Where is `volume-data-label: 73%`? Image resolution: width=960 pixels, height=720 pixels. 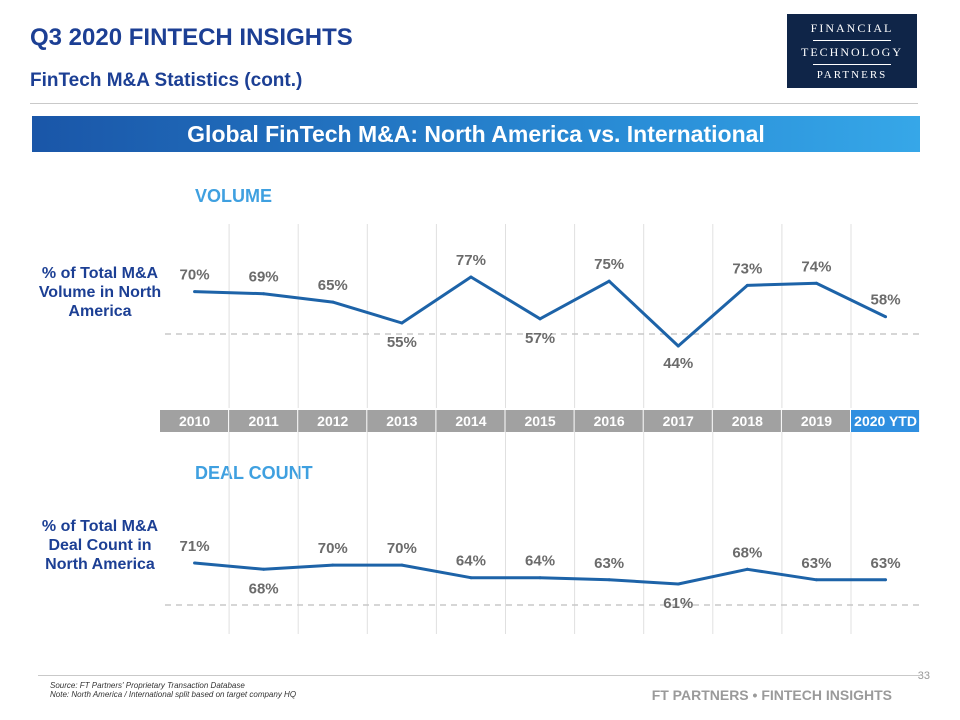 volume-data-label: 73% is located at coordinates (747, 268).